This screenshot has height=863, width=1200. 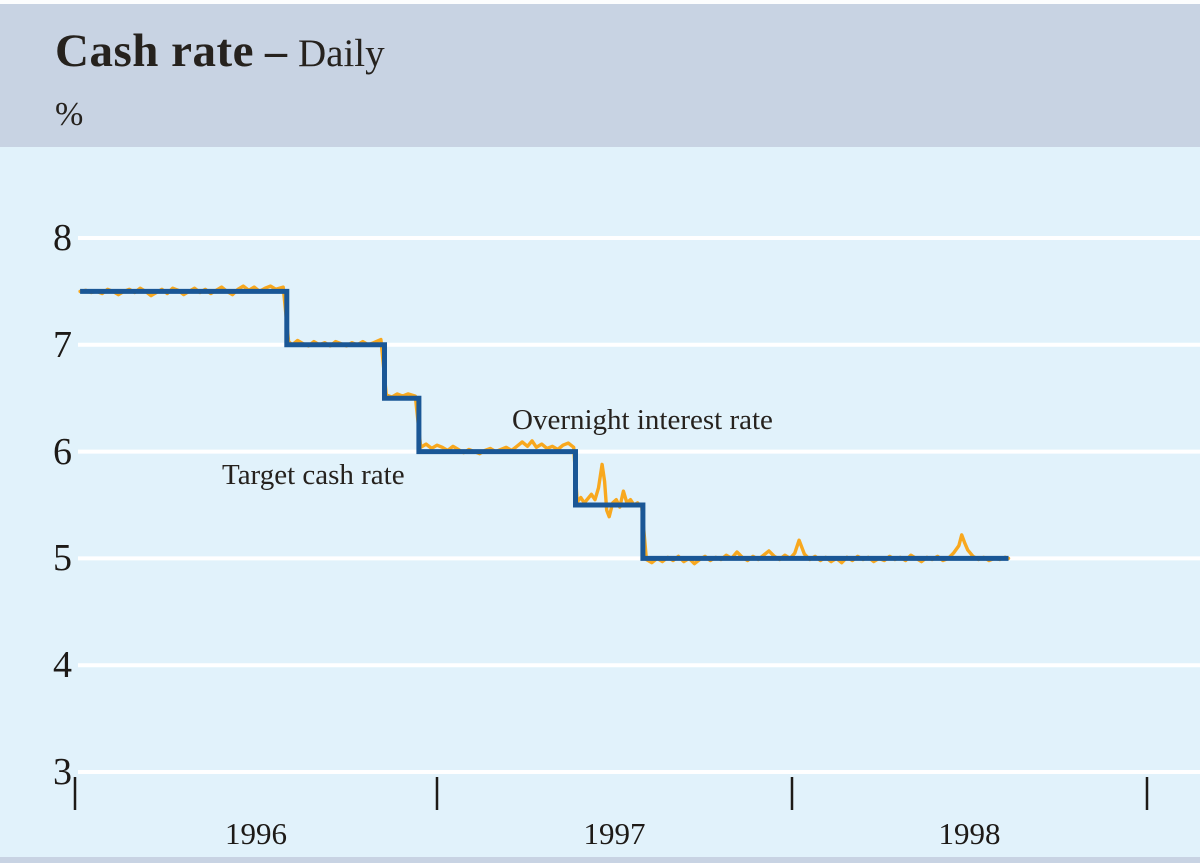 What do you see at coordinates (62, 772) in the screenshot?
I see `y-axis-label-3: 3` at bounding box center [62, 772].